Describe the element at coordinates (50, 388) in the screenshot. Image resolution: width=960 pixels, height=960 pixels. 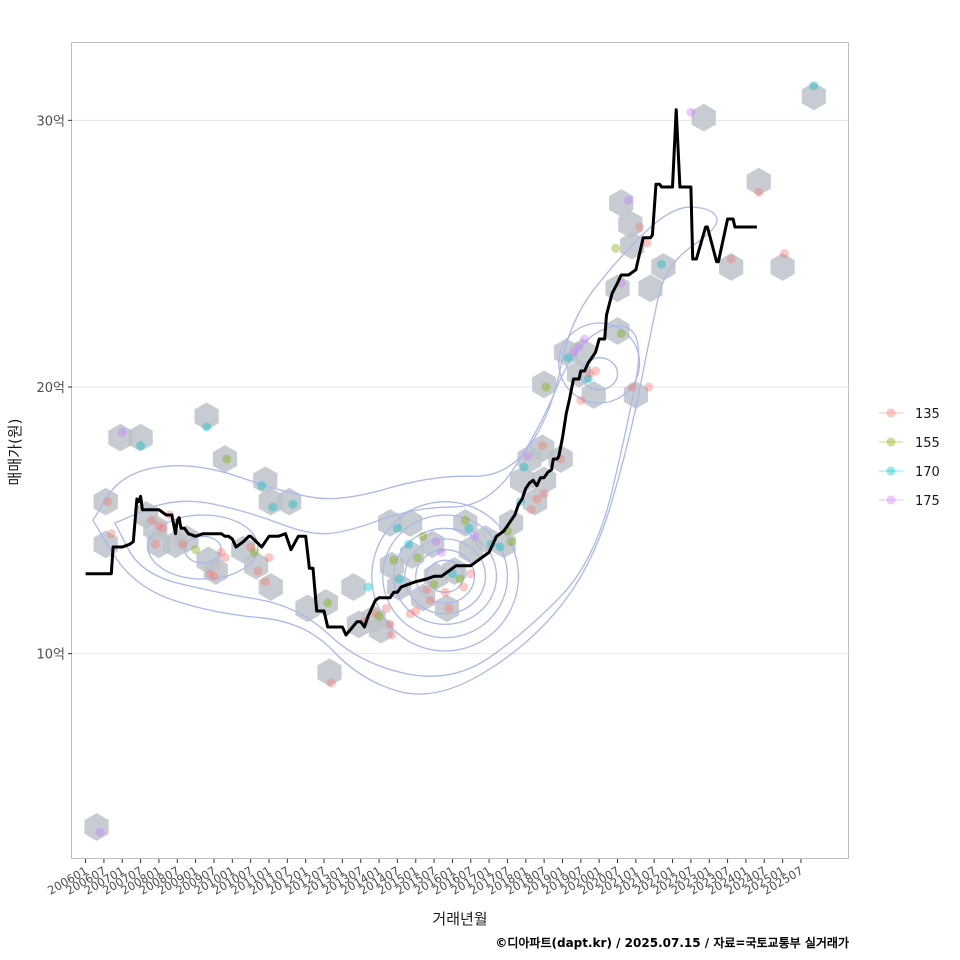
I see `y-tick-label: 20억` at that location.